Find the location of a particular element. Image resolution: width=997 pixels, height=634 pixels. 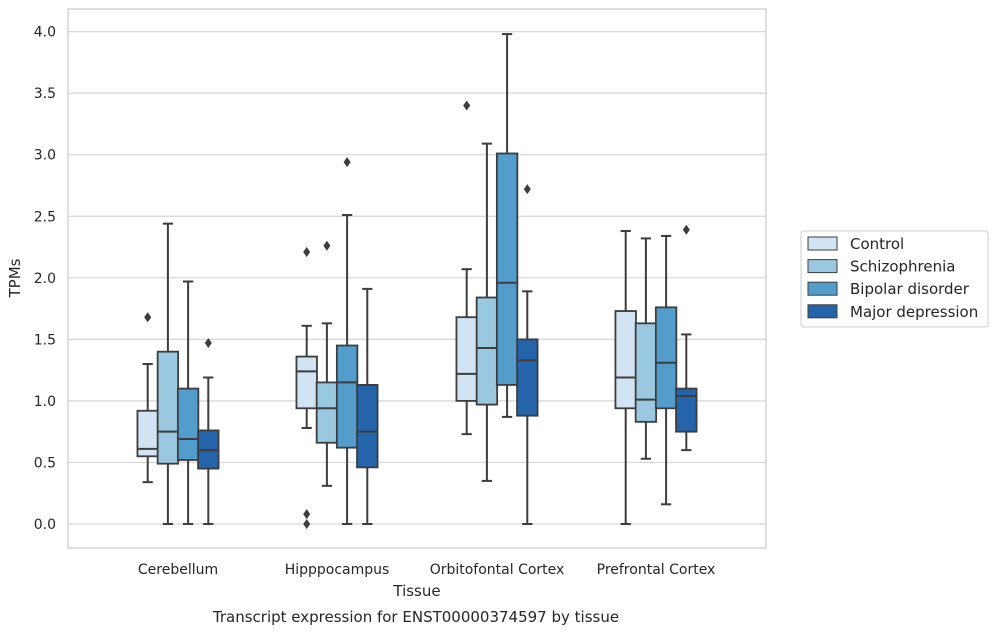

y-axis-title: TPMs is located at coordinates (15, 278).